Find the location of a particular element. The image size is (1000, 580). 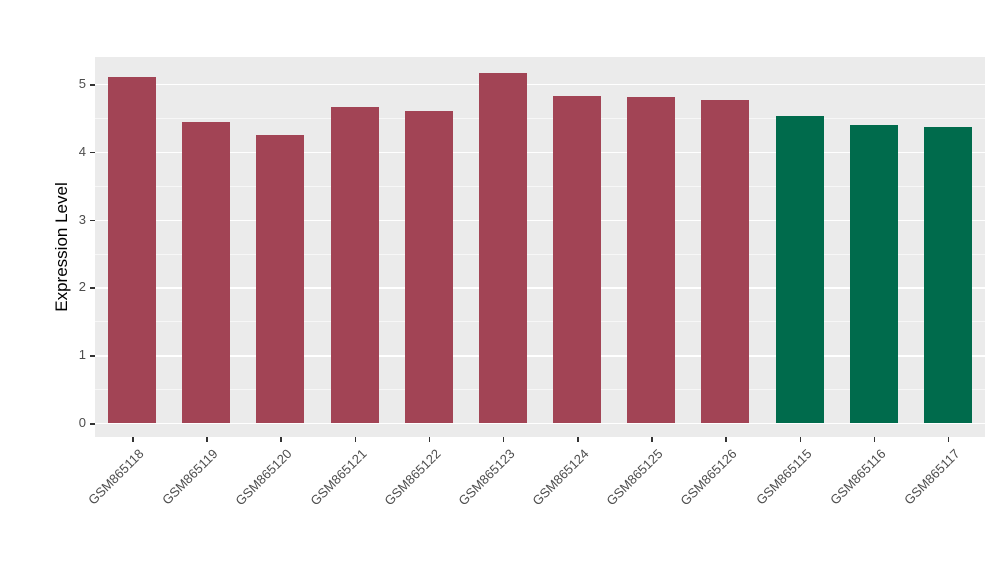

x-tick-label: GSM865121 is located at coordinates (338, 477).